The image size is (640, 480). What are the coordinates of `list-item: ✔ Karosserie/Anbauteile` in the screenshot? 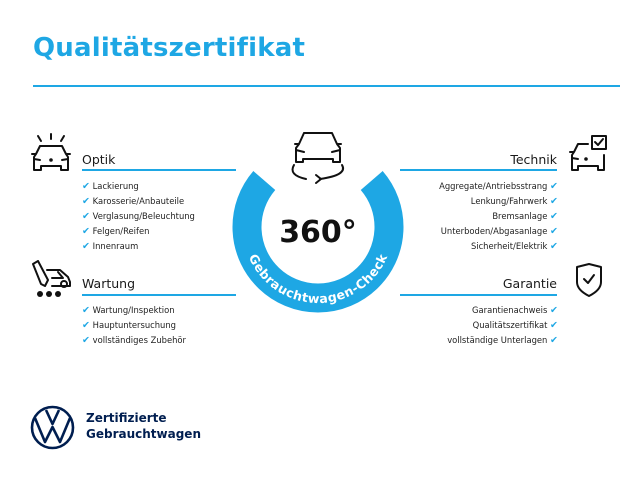 It's located at (133, 201).